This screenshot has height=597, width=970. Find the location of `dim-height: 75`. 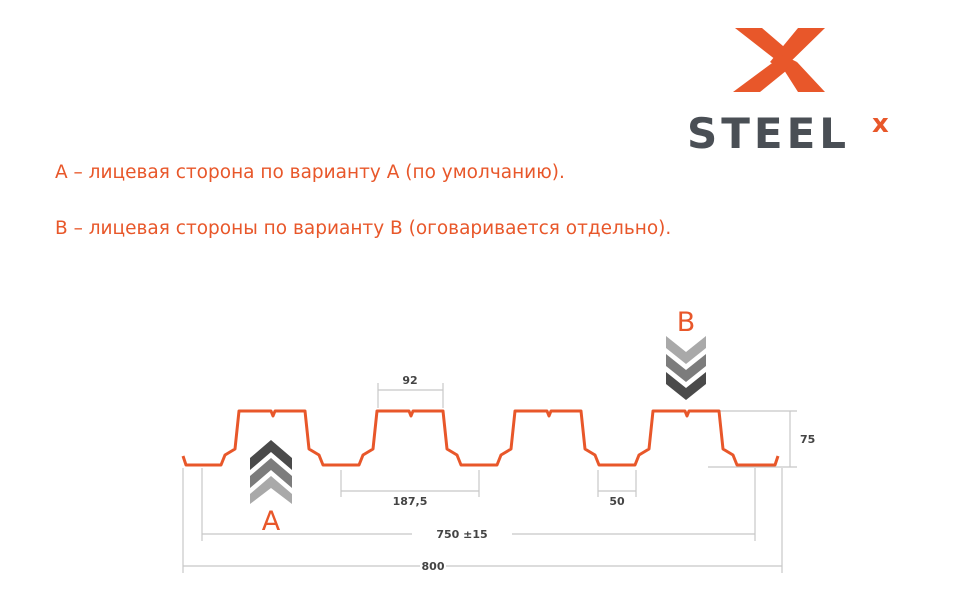

dim-height: 75 is located at coordinates (807, 439).